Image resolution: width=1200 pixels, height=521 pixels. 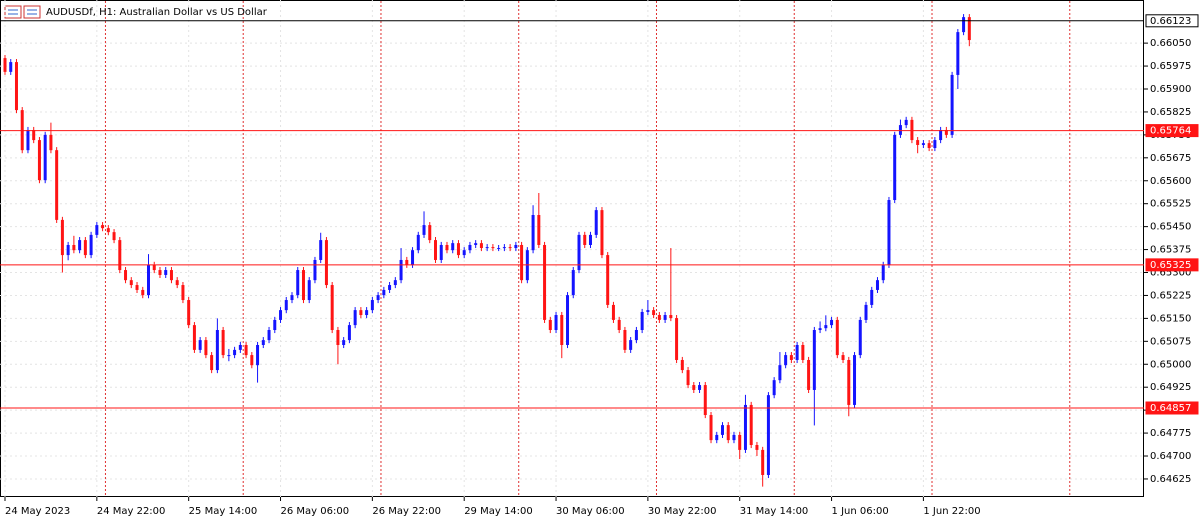 I want to click on x-tick-label: 26 May 06:00, so click(x=315, y=511).